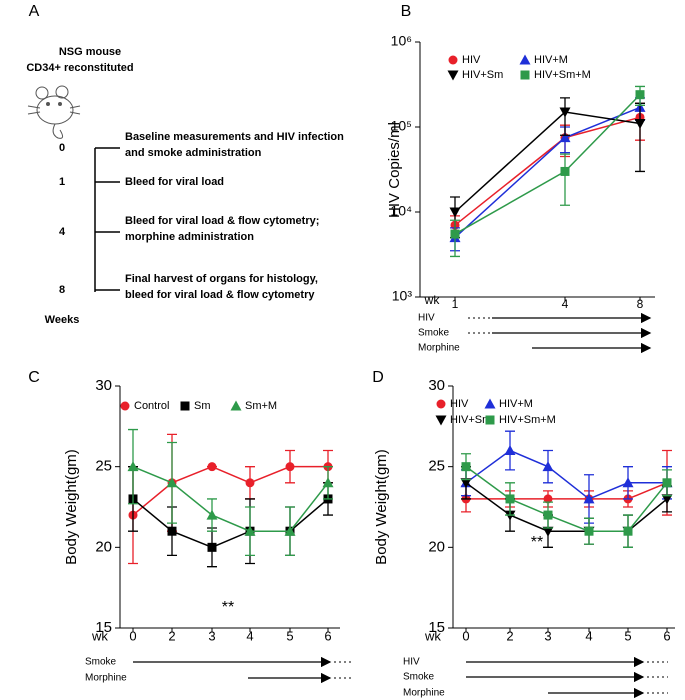 The height and width of the screenshot is (700, 685). I want to click on y-tick-label: 20, so click(436, 546).